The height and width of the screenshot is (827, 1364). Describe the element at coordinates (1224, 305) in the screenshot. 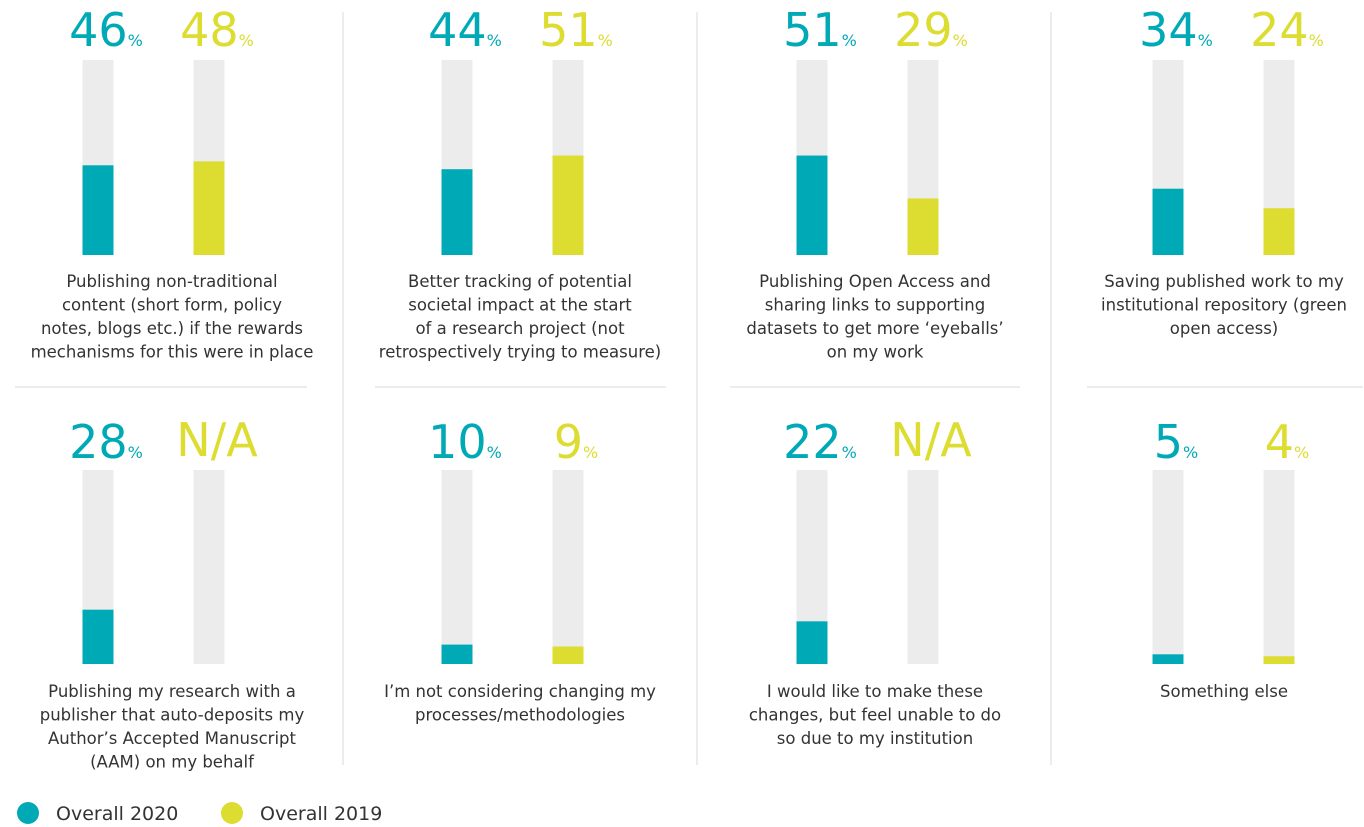

I see `panel-caption: institutional repository (green` at that location.